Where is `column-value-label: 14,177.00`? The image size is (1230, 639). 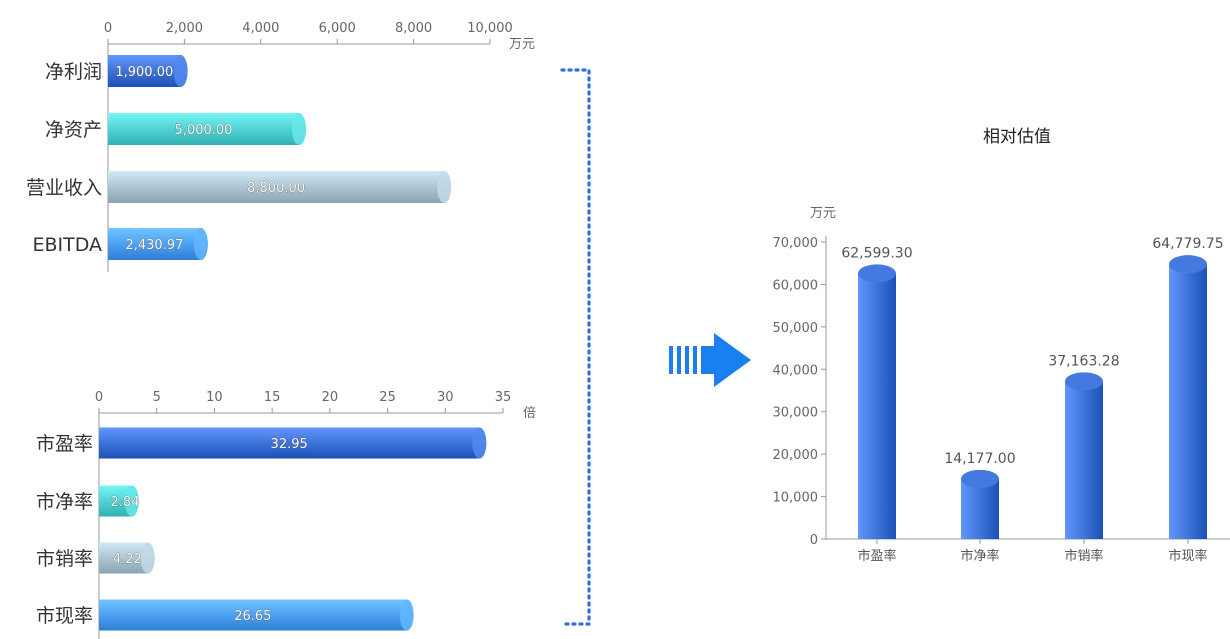
column-value-label: 14,177.00 is located at coordinates (979, 459).